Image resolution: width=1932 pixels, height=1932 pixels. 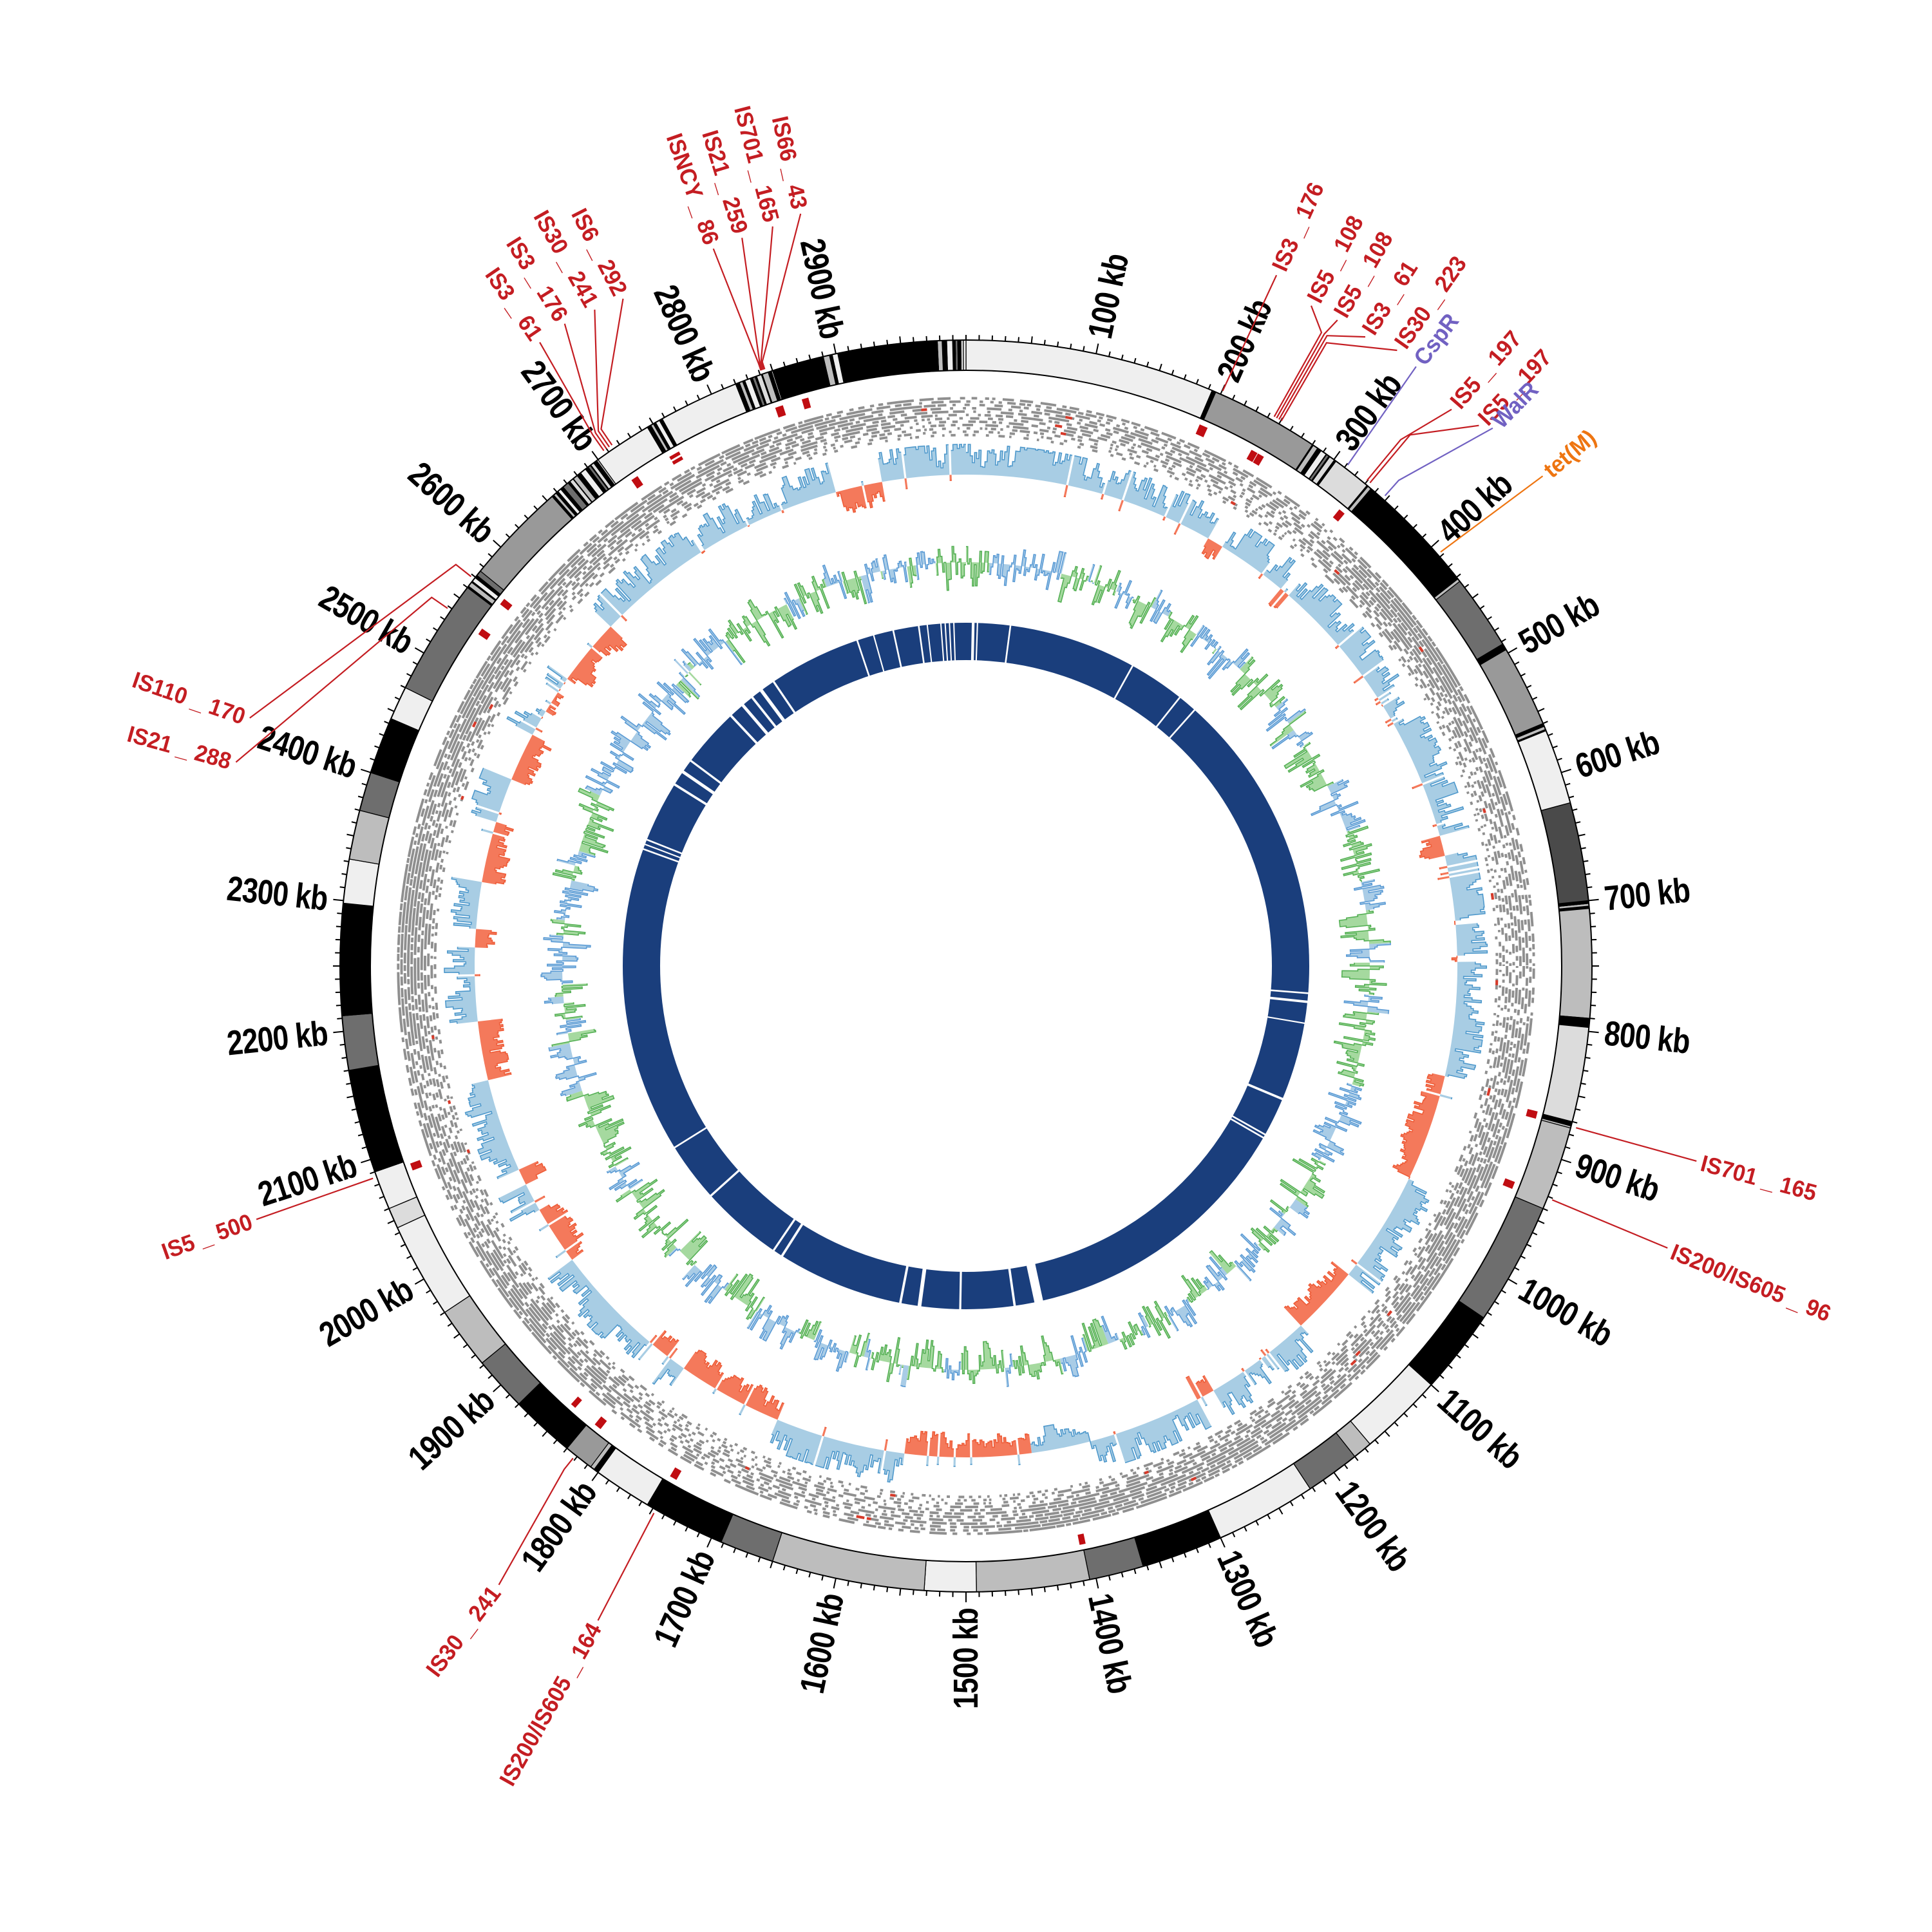 I want to click on svg-text: 1500 kb, so click(x=966, y=1659).